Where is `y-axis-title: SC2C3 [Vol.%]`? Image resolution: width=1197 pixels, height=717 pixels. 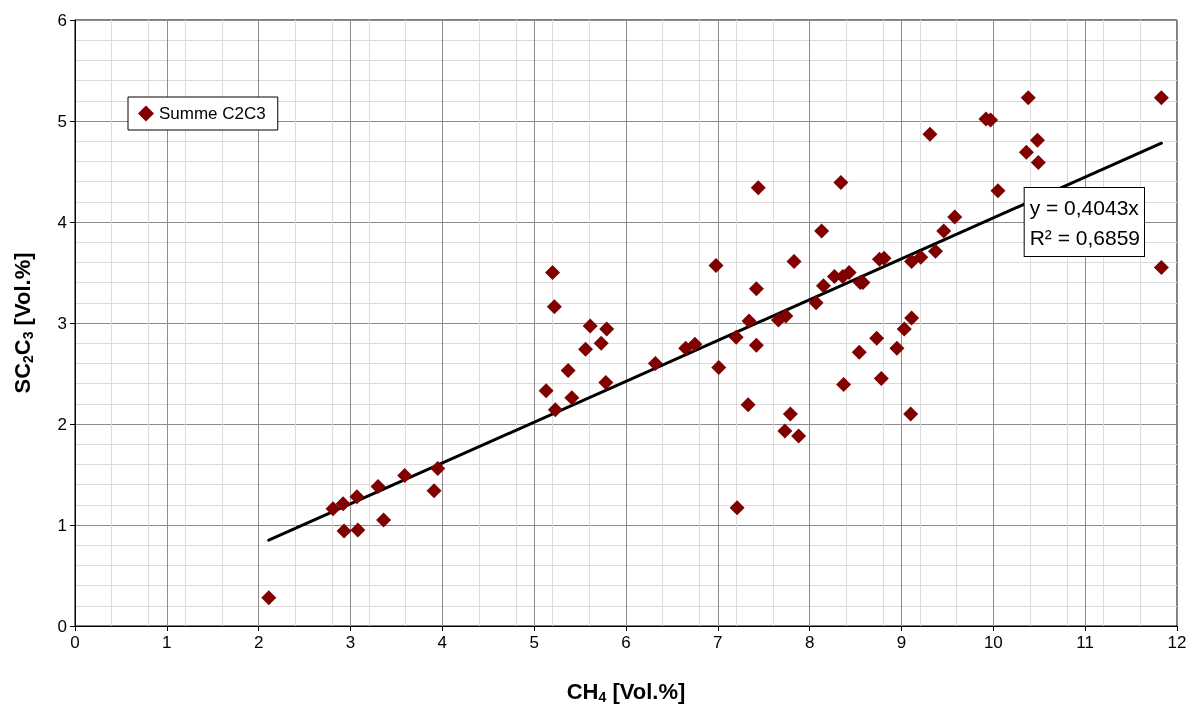 y-axis-title: SC2C3 [Vol.%] is located at coordinates (22, 323).